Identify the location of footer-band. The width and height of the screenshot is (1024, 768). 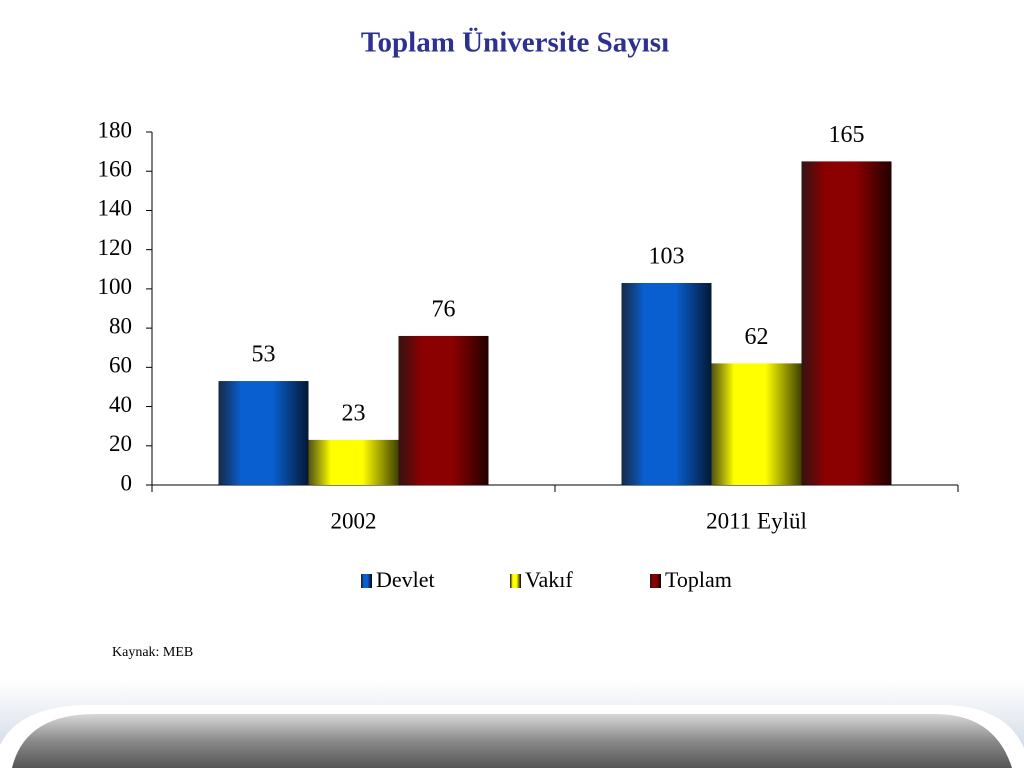
(512, 741).